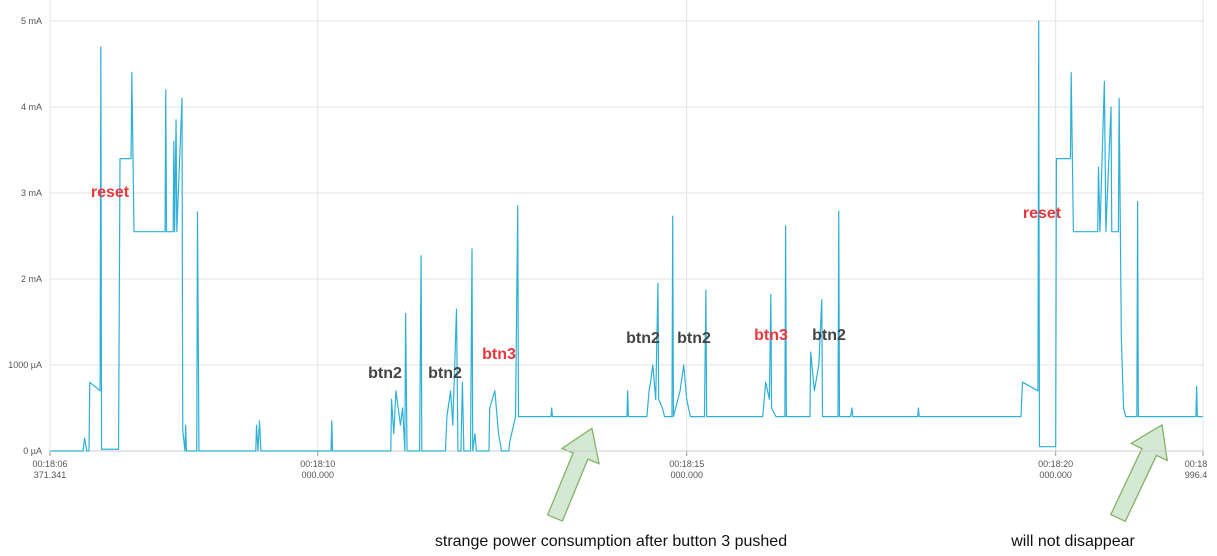 Image resolution: width=1217 pixels, height=556 pixels. What do you see at coordinates (25, 365) in the screenshot?
I see `y-tick-label: 1000 µA` at bounding box center [25, 365].